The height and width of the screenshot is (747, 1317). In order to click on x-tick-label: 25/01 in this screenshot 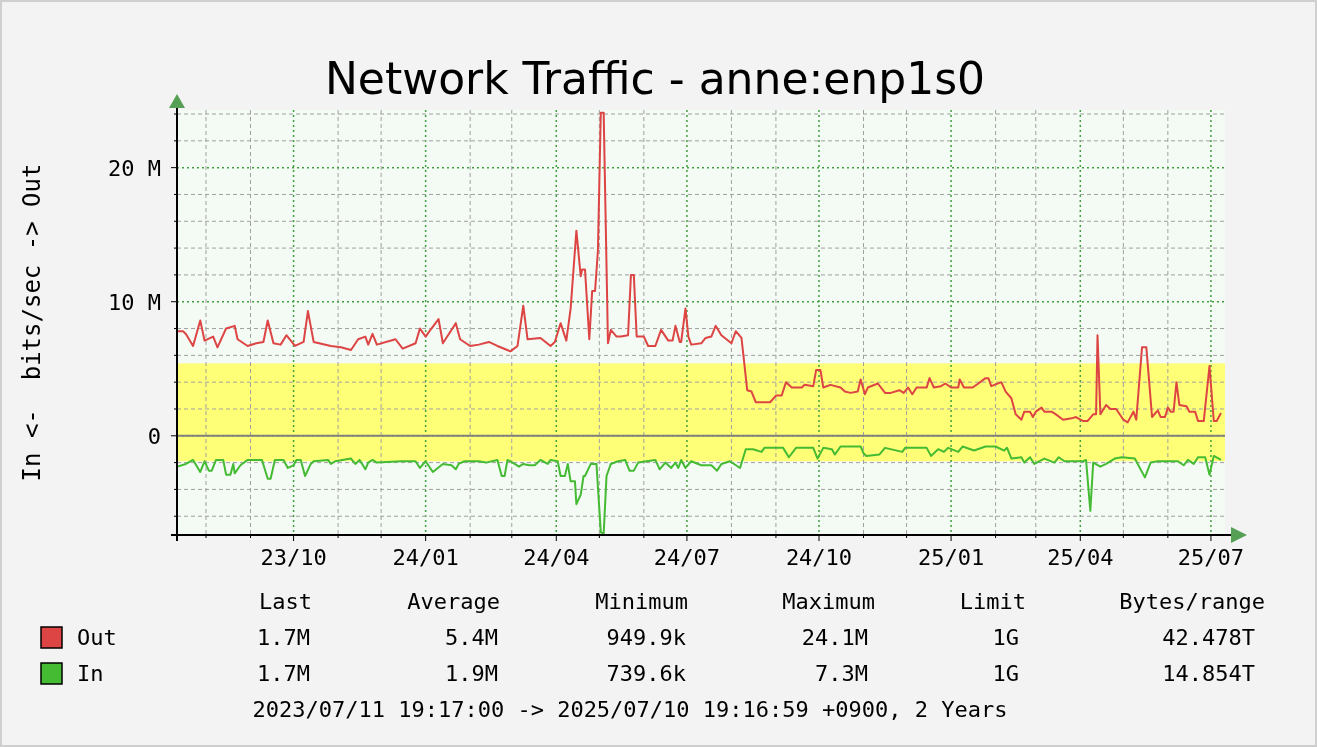, I will do `click(951, 557)`.